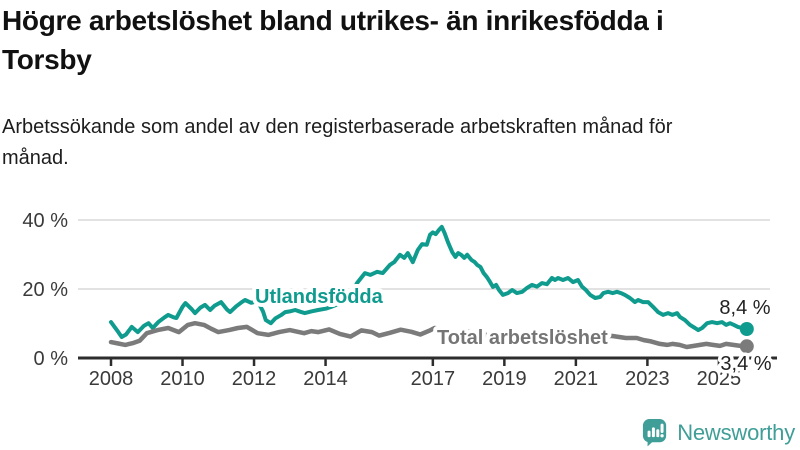  Describe the element at coordinates (576, 379) in the screenshot. I see `x-tick-label: 2021` at that location.